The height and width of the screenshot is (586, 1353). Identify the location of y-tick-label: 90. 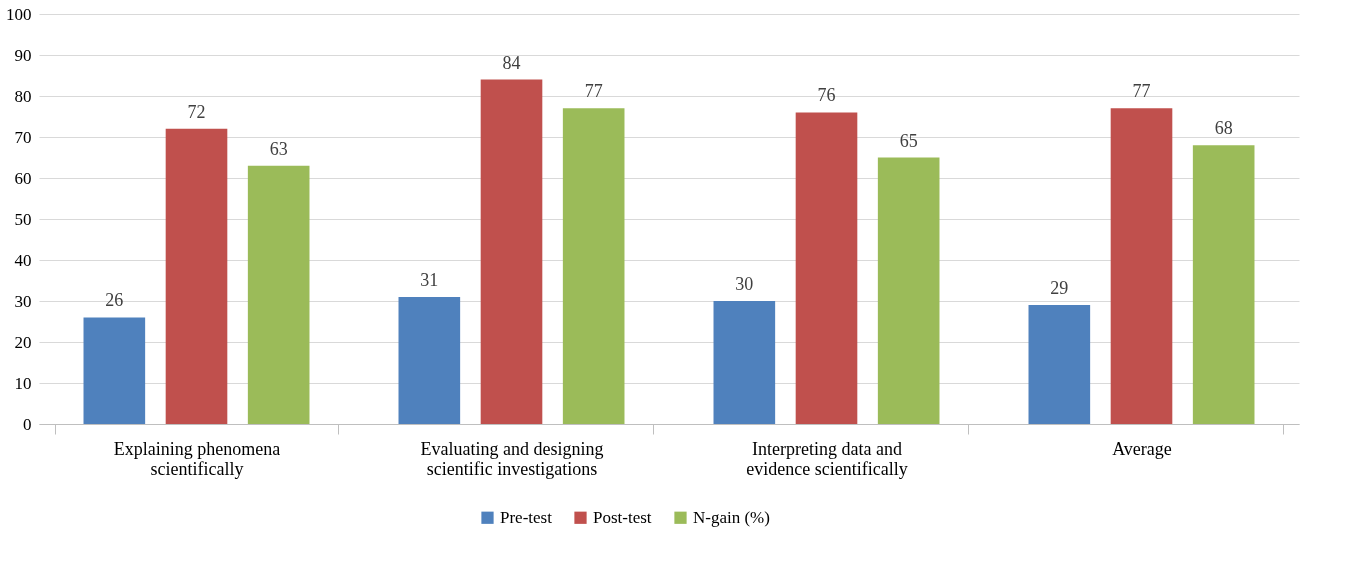
(23, 55).